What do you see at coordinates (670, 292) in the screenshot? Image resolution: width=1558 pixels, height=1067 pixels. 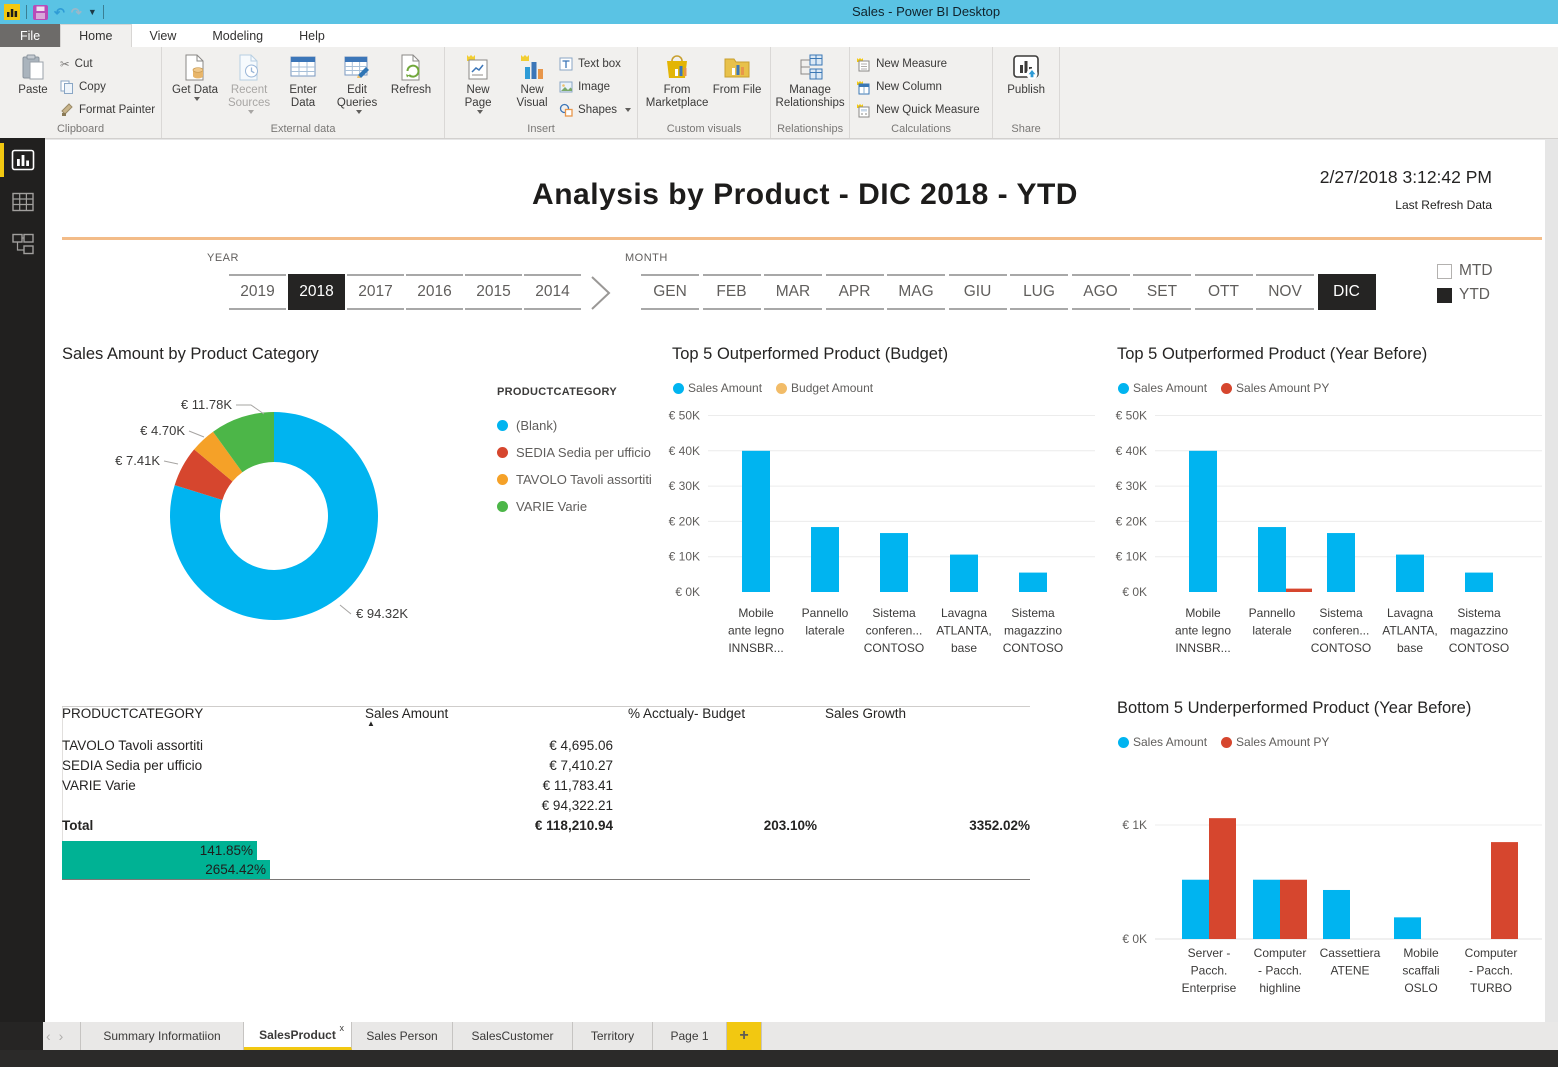 I see `month-button-gen: GEN` at bounding box center [670, 292].